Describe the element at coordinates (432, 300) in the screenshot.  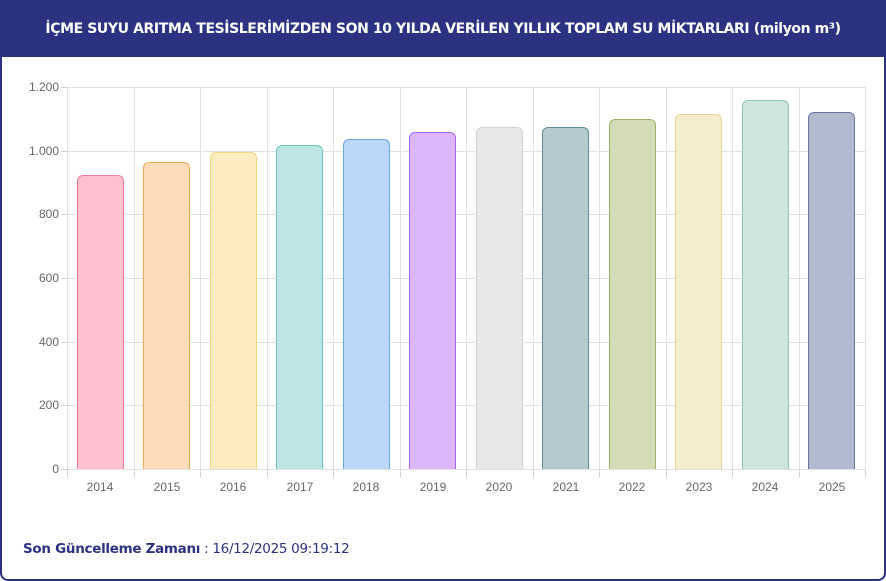
I see `bar-2019` at that location.